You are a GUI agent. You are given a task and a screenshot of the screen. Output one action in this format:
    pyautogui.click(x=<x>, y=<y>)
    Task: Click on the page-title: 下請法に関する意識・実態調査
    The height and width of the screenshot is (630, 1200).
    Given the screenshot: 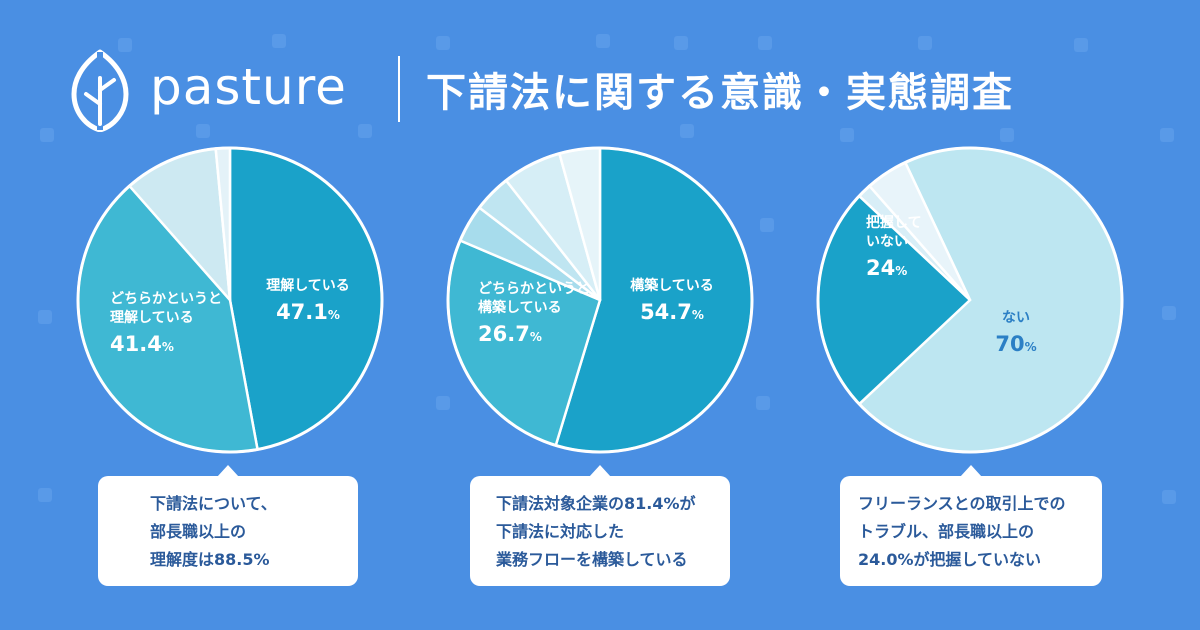 What is the action you would take?
    pyautogui.click(x=720, y=93)
    